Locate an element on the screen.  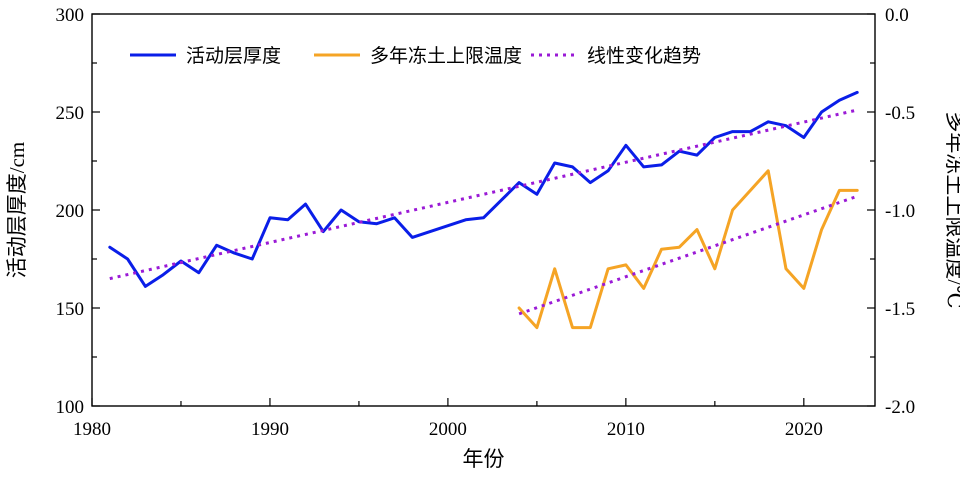
x-tick-label: 2000 is located at coordinates (448, 429).